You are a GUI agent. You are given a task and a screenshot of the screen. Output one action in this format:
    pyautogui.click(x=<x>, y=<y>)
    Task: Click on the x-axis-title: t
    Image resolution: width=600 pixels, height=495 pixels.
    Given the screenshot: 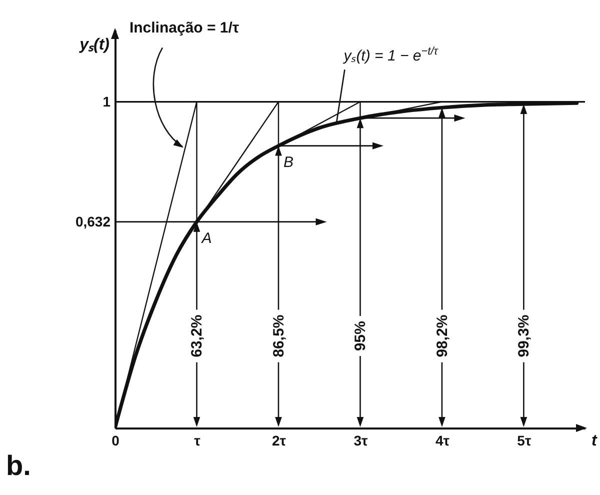 What is the action you would take?
    pyautogui.click(x=595, y=441)
    